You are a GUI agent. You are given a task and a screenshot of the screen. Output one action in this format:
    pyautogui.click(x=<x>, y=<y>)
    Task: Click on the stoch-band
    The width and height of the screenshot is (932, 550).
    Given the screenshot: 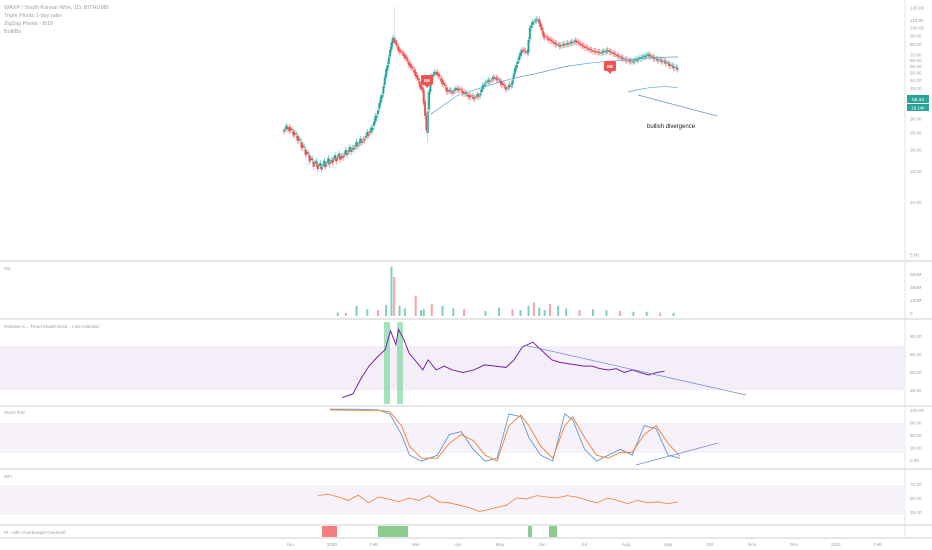 What is the action you would take?
    pyautogui.click(x=452, y=438)
    